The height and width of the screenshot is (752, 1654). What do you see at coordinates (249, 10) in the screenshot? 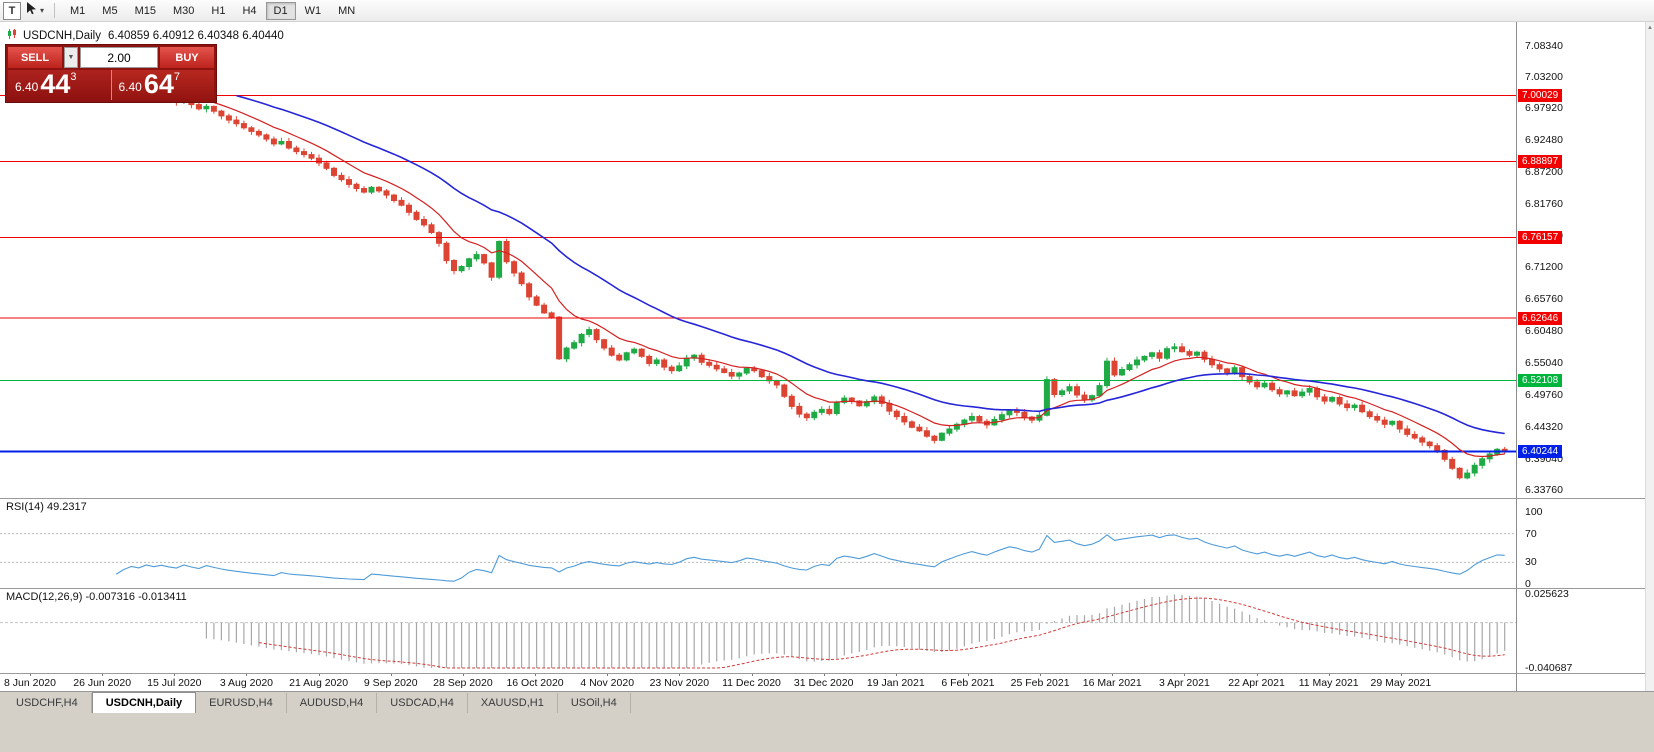
I see `timeframe-button-H4: H4` at bounding box center [249, 10].